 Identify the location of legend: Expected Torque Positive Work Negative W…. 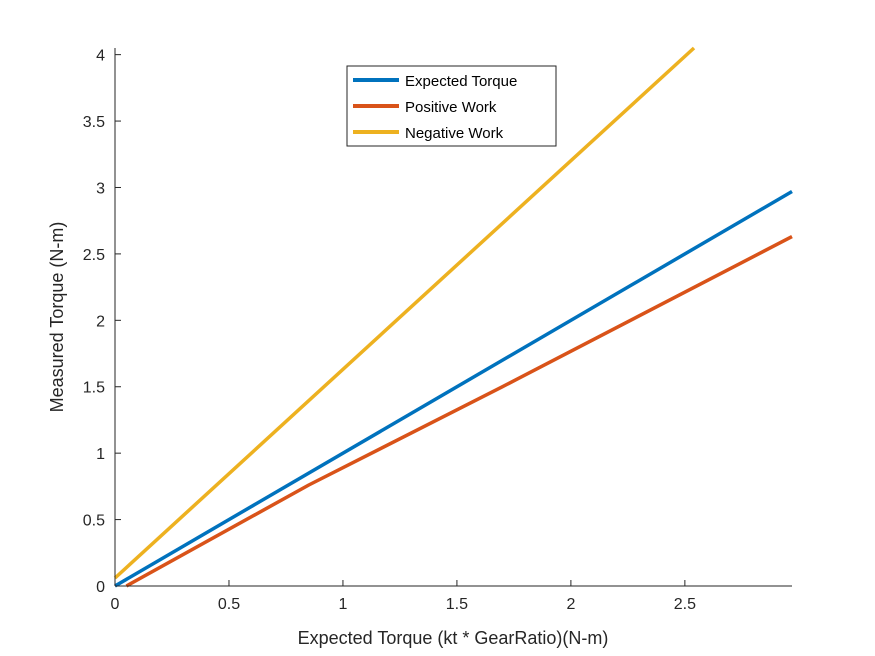
(451, 106).